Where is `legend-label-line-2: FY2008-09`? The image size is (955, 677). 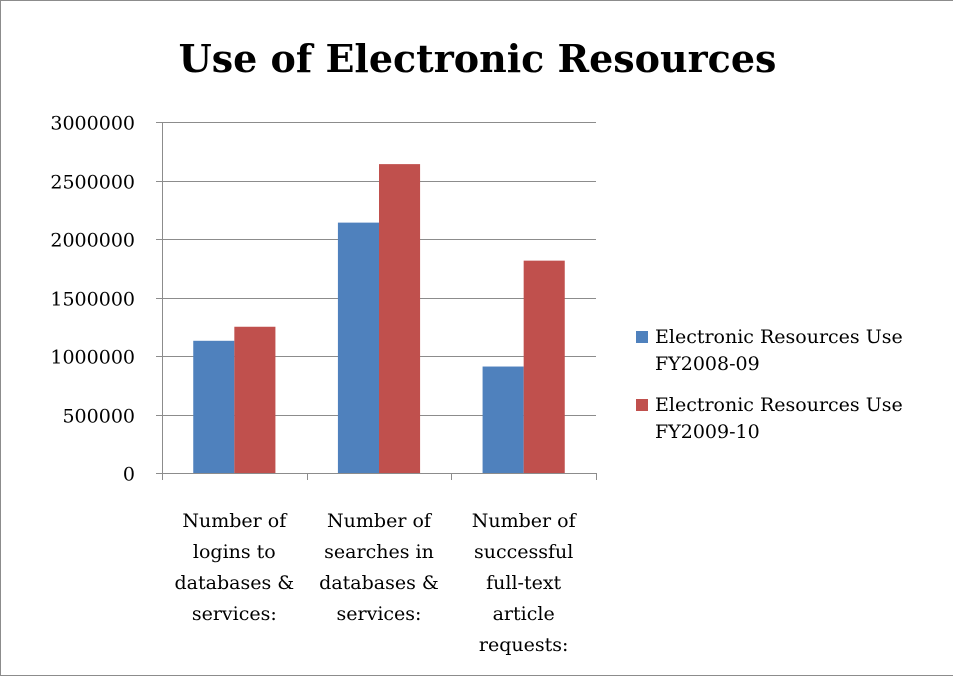 legend-label-line-2: FY2008-09 is located at coordinates (707, 364).